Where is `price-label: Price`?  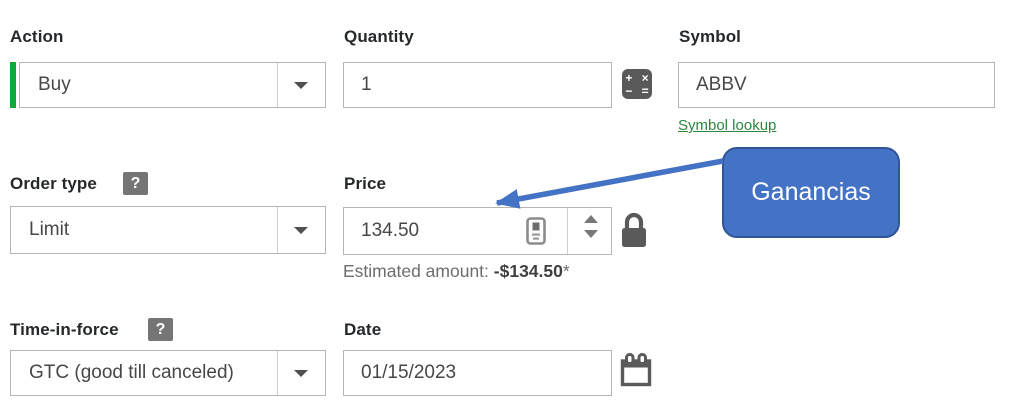 price-label: Price is located at coordinates (365, 183).